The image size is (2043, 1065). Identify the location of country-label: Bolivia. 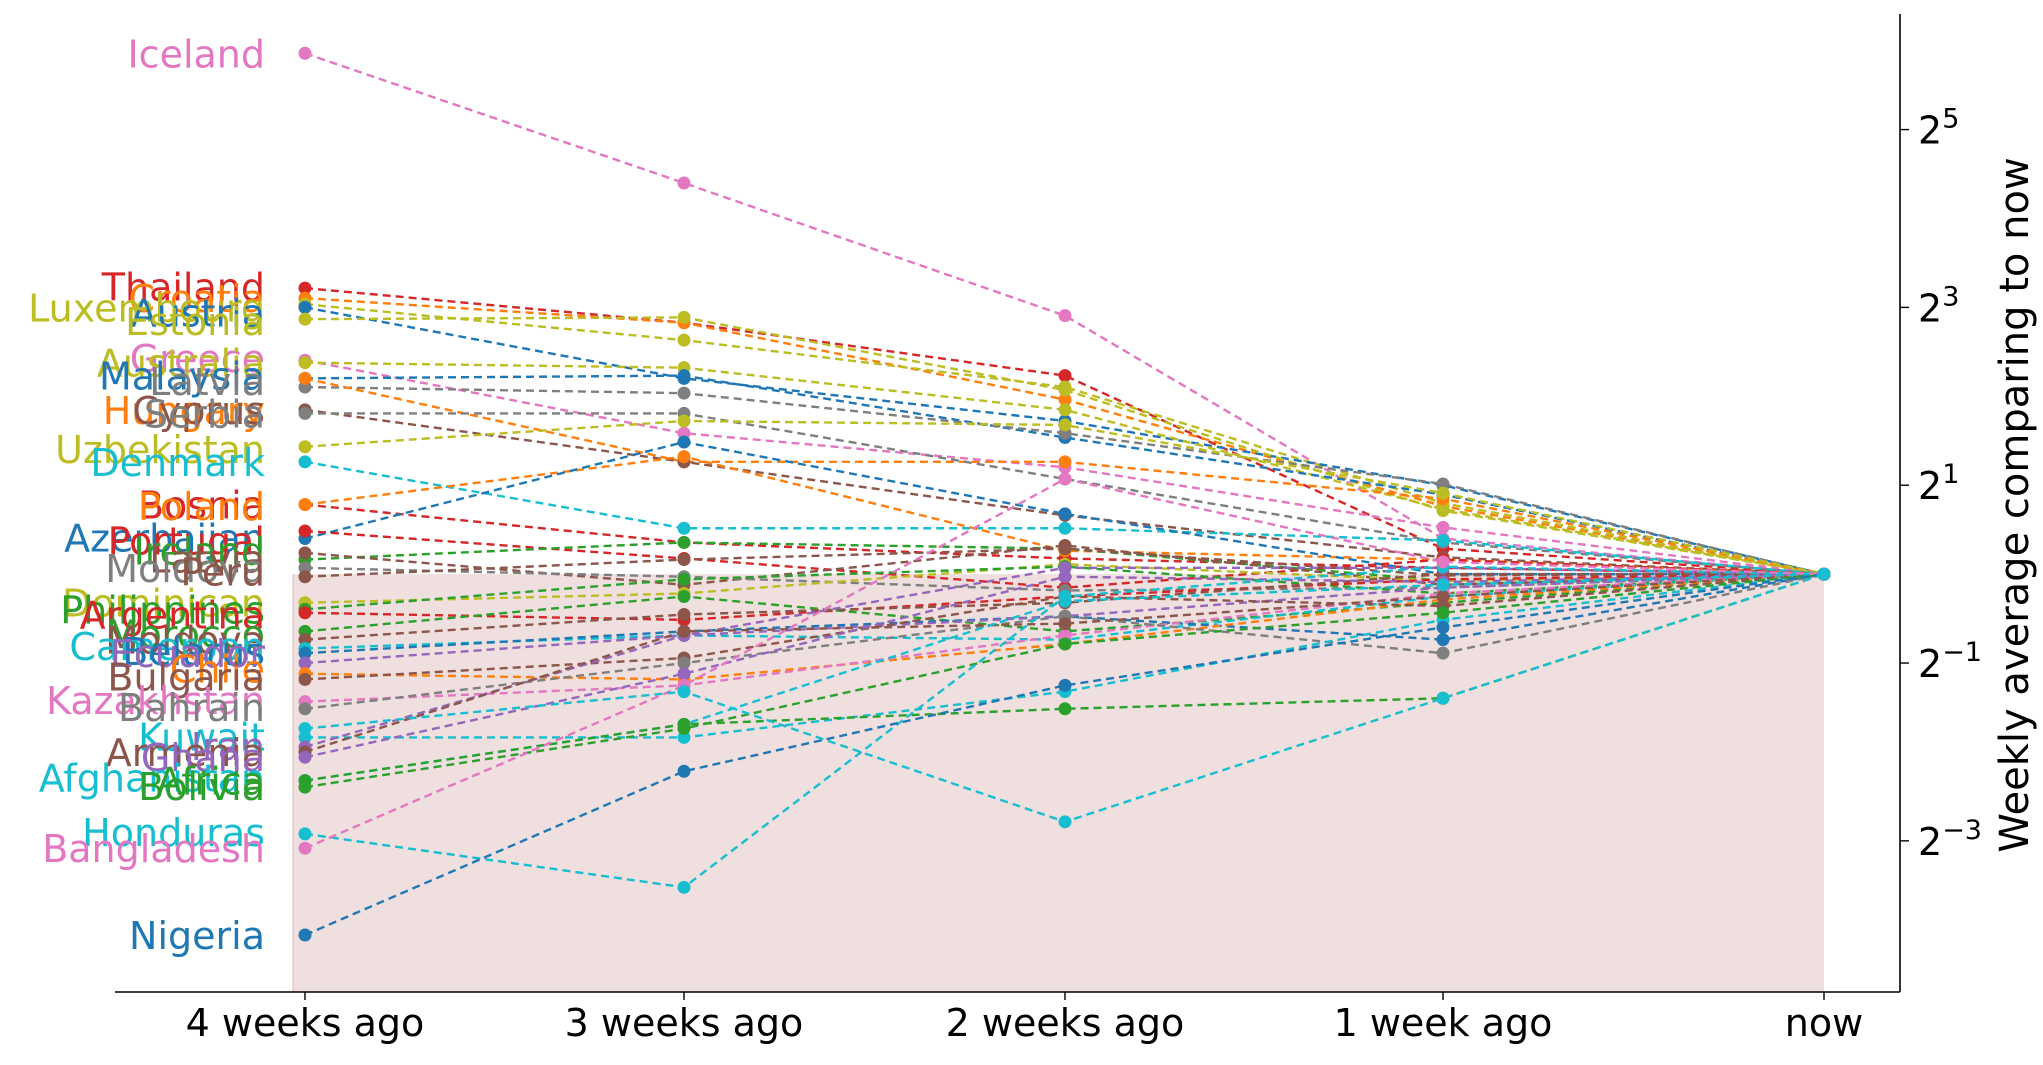
(201, 787).